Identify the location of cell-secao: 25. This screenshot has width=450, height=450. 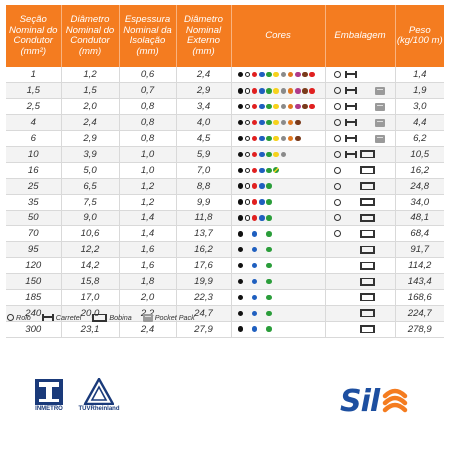
(34, 186).